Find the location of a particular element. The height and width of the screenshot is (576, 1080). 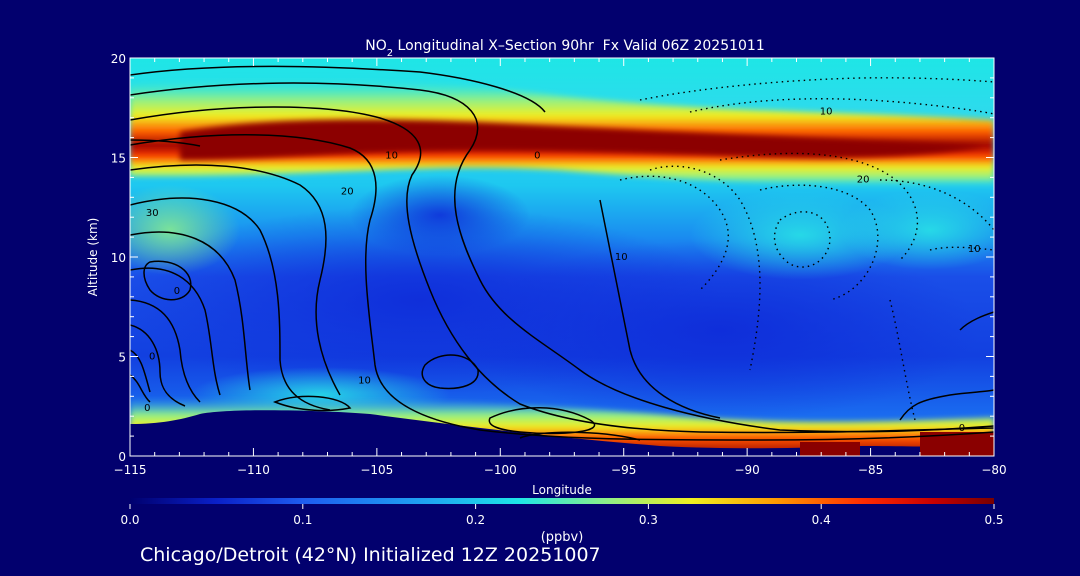

x-tick-label: −110 is located at coordinates (253, 470).